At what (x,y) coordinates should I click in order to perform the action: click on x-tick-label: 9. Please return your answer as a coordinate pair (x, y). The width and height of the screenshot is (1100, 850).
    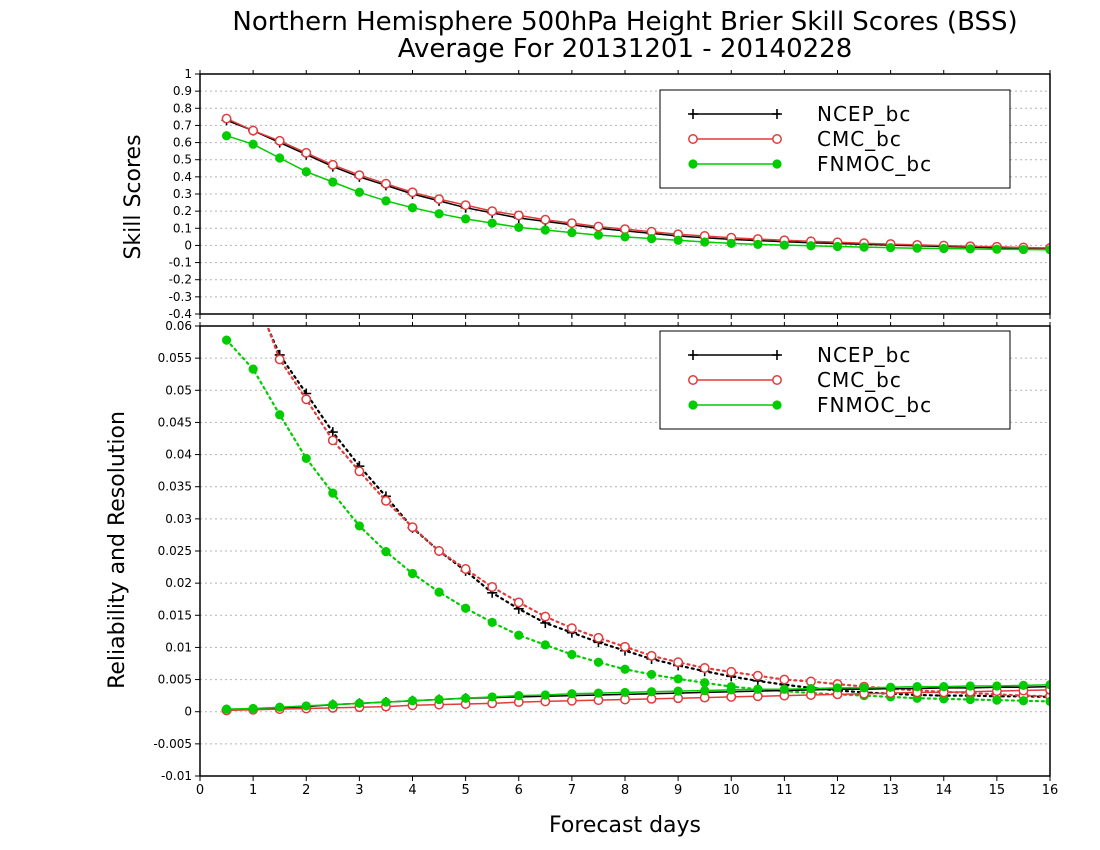
    Looking at the image, I should click on (678, 790).